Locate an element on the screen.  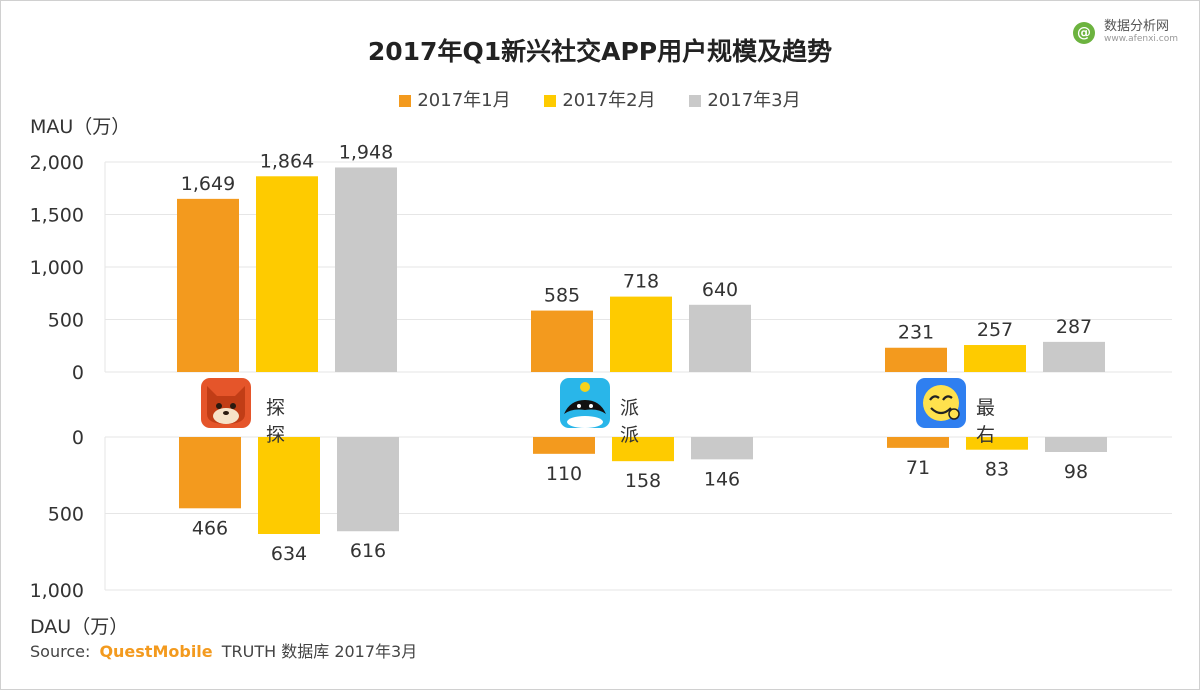
dau-data-label: 110 is located at coordinates (564, 474).